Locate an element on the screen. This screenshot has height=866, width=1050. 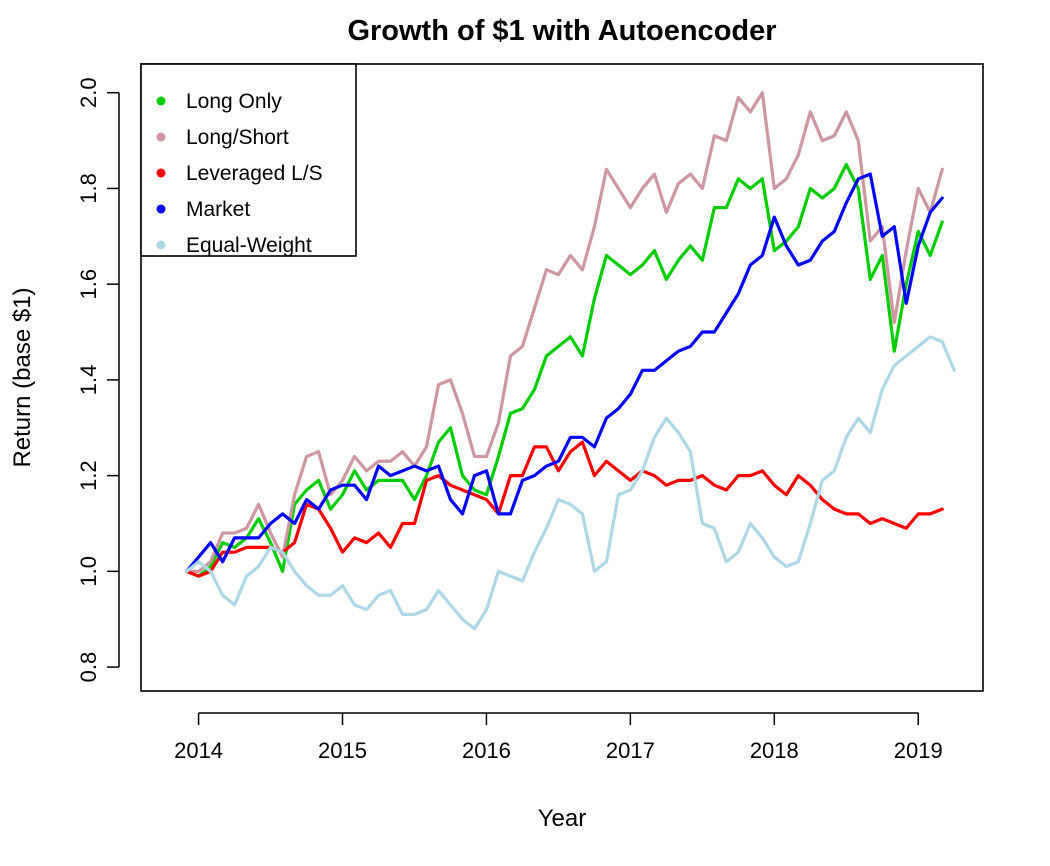
y-tick-label: 2.0 is located at coordinates (88, 92).